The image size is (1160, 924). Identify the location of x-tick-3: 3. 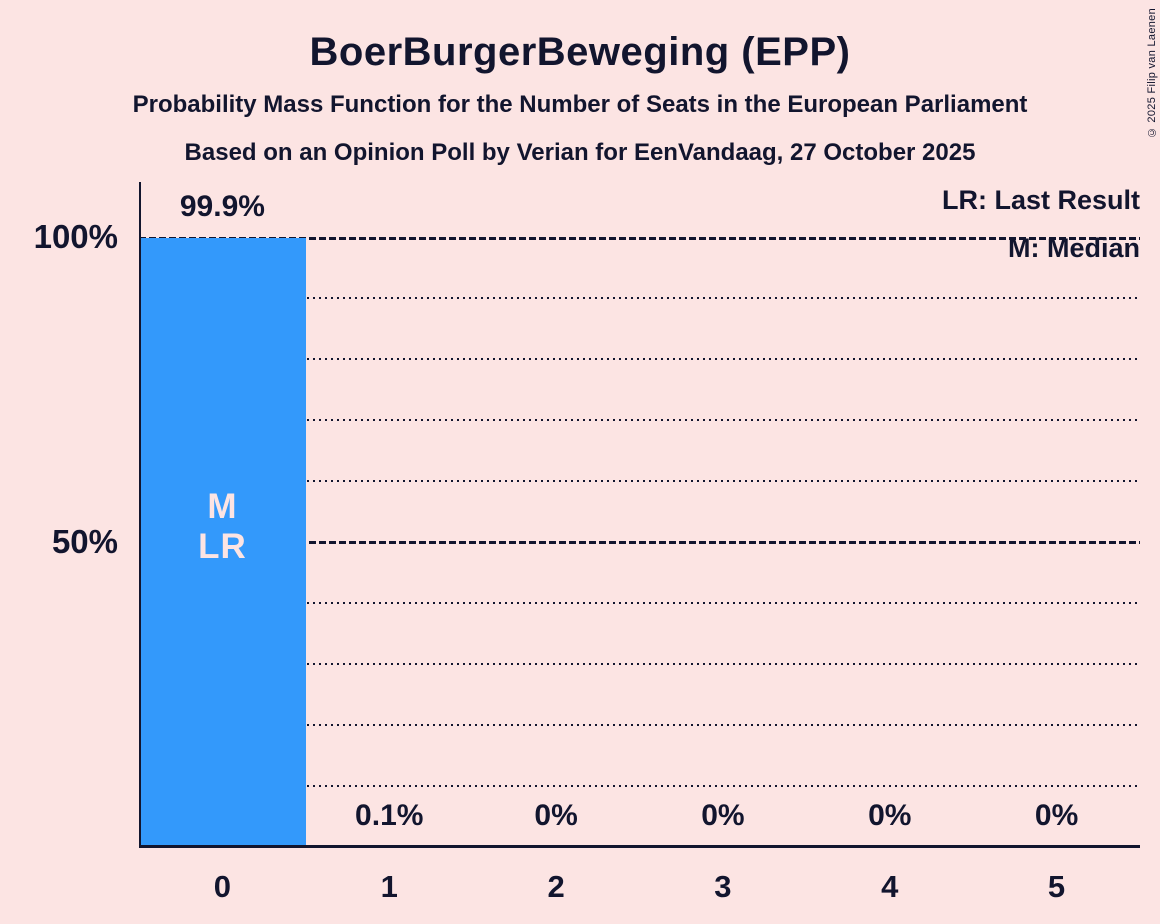
(723, 886).